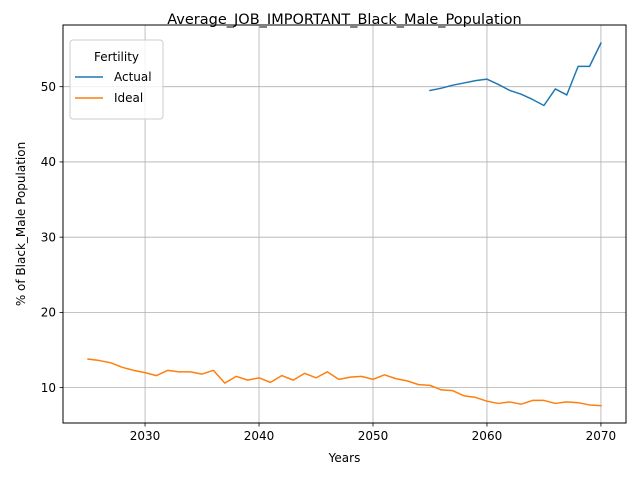  What do you see at coordinates (373, 436) in the screenshot?
I see `x-tick-label: 2050` at bounding box center [373, 436].